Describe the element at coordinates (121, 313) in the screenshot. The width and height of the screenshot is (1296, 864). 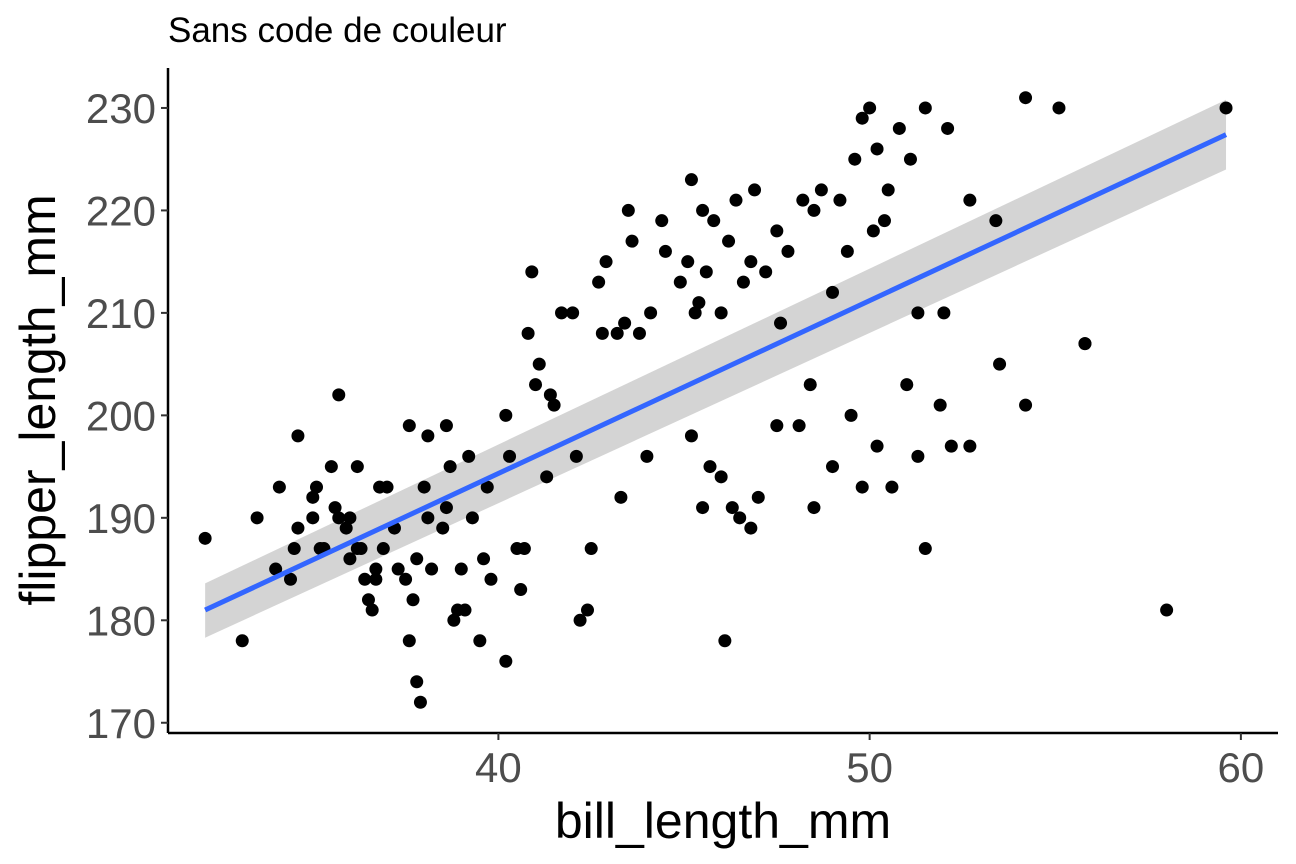
I see `y-tick-label: 210` at that location.